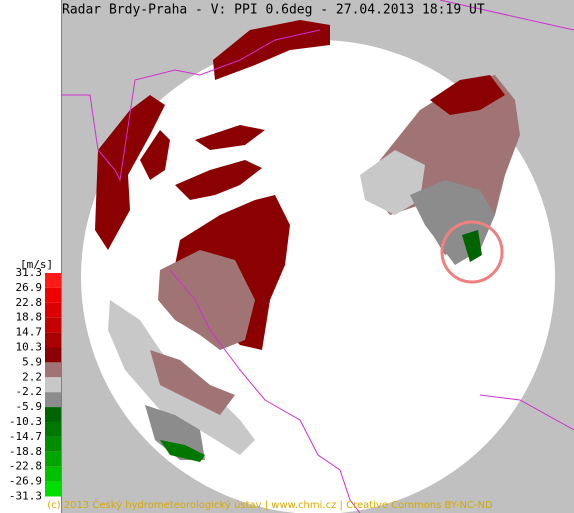 The image size is (574, 513). I want to click on legend-label: 5.9, so click(32, 361).